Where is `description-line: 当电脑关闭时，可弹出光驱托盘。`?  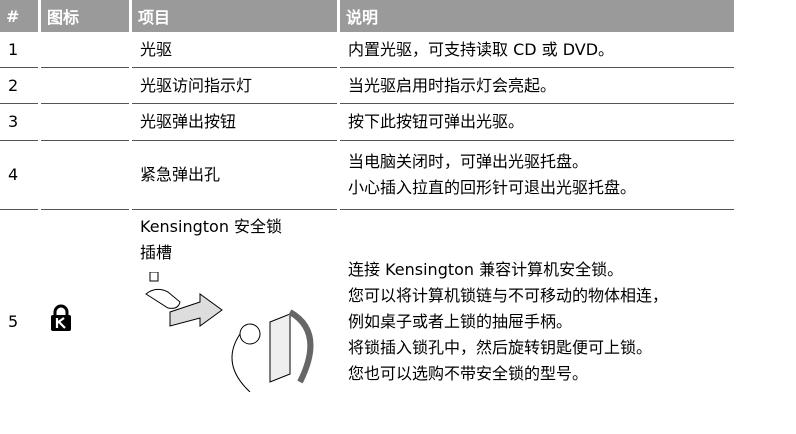 description-line: 当电脑关闭时，可弹出光驱托盘。 is located at coordinates (468, 161).